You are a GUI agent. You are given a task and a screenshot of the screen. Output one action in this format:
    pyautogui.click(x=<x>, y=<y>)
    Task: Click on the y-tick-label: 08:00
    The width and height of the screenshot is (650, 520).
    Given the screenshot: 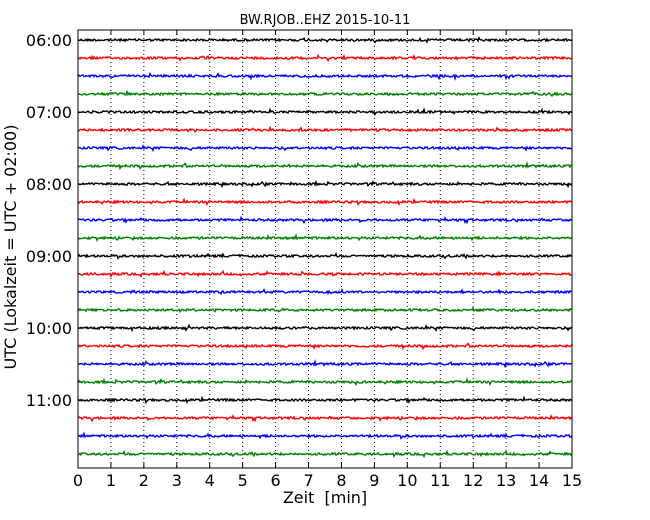 What is the action you would take?
    pyautogui.click(x=49, y=184)
    